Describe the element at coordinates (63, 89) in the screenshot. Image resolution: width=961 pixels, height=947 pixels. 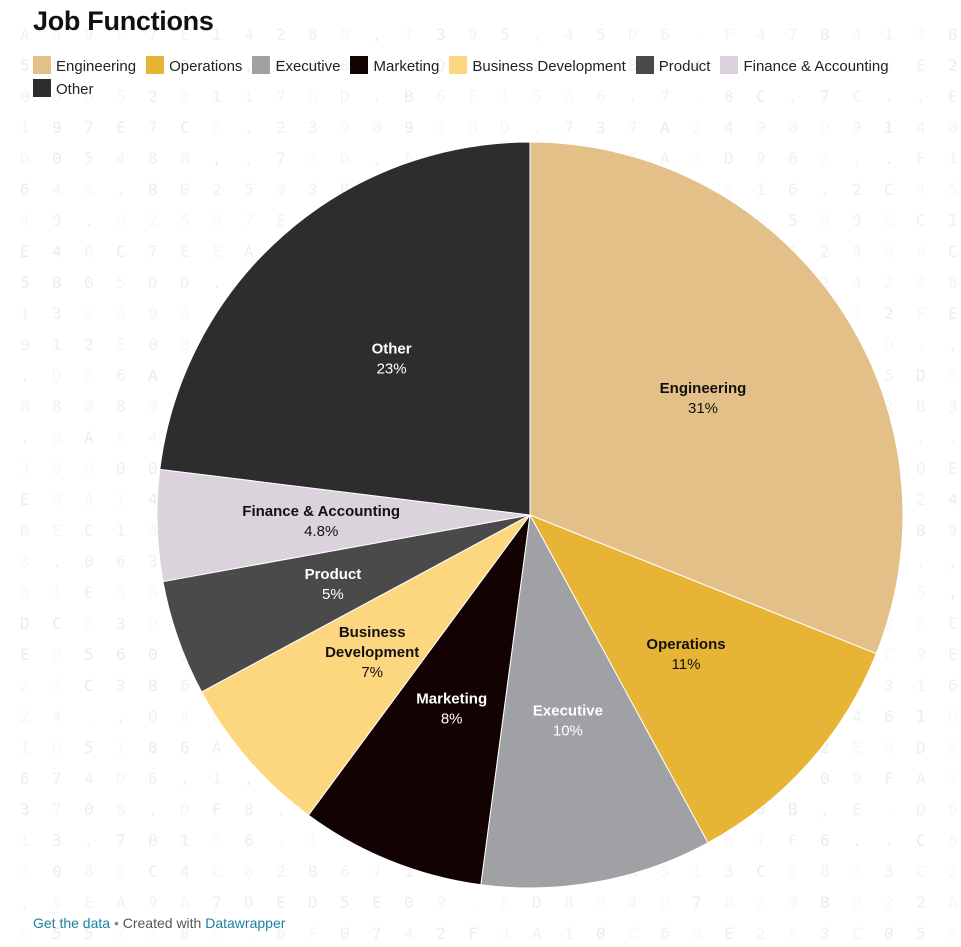
I see `legend-item-other: Other` at that location.